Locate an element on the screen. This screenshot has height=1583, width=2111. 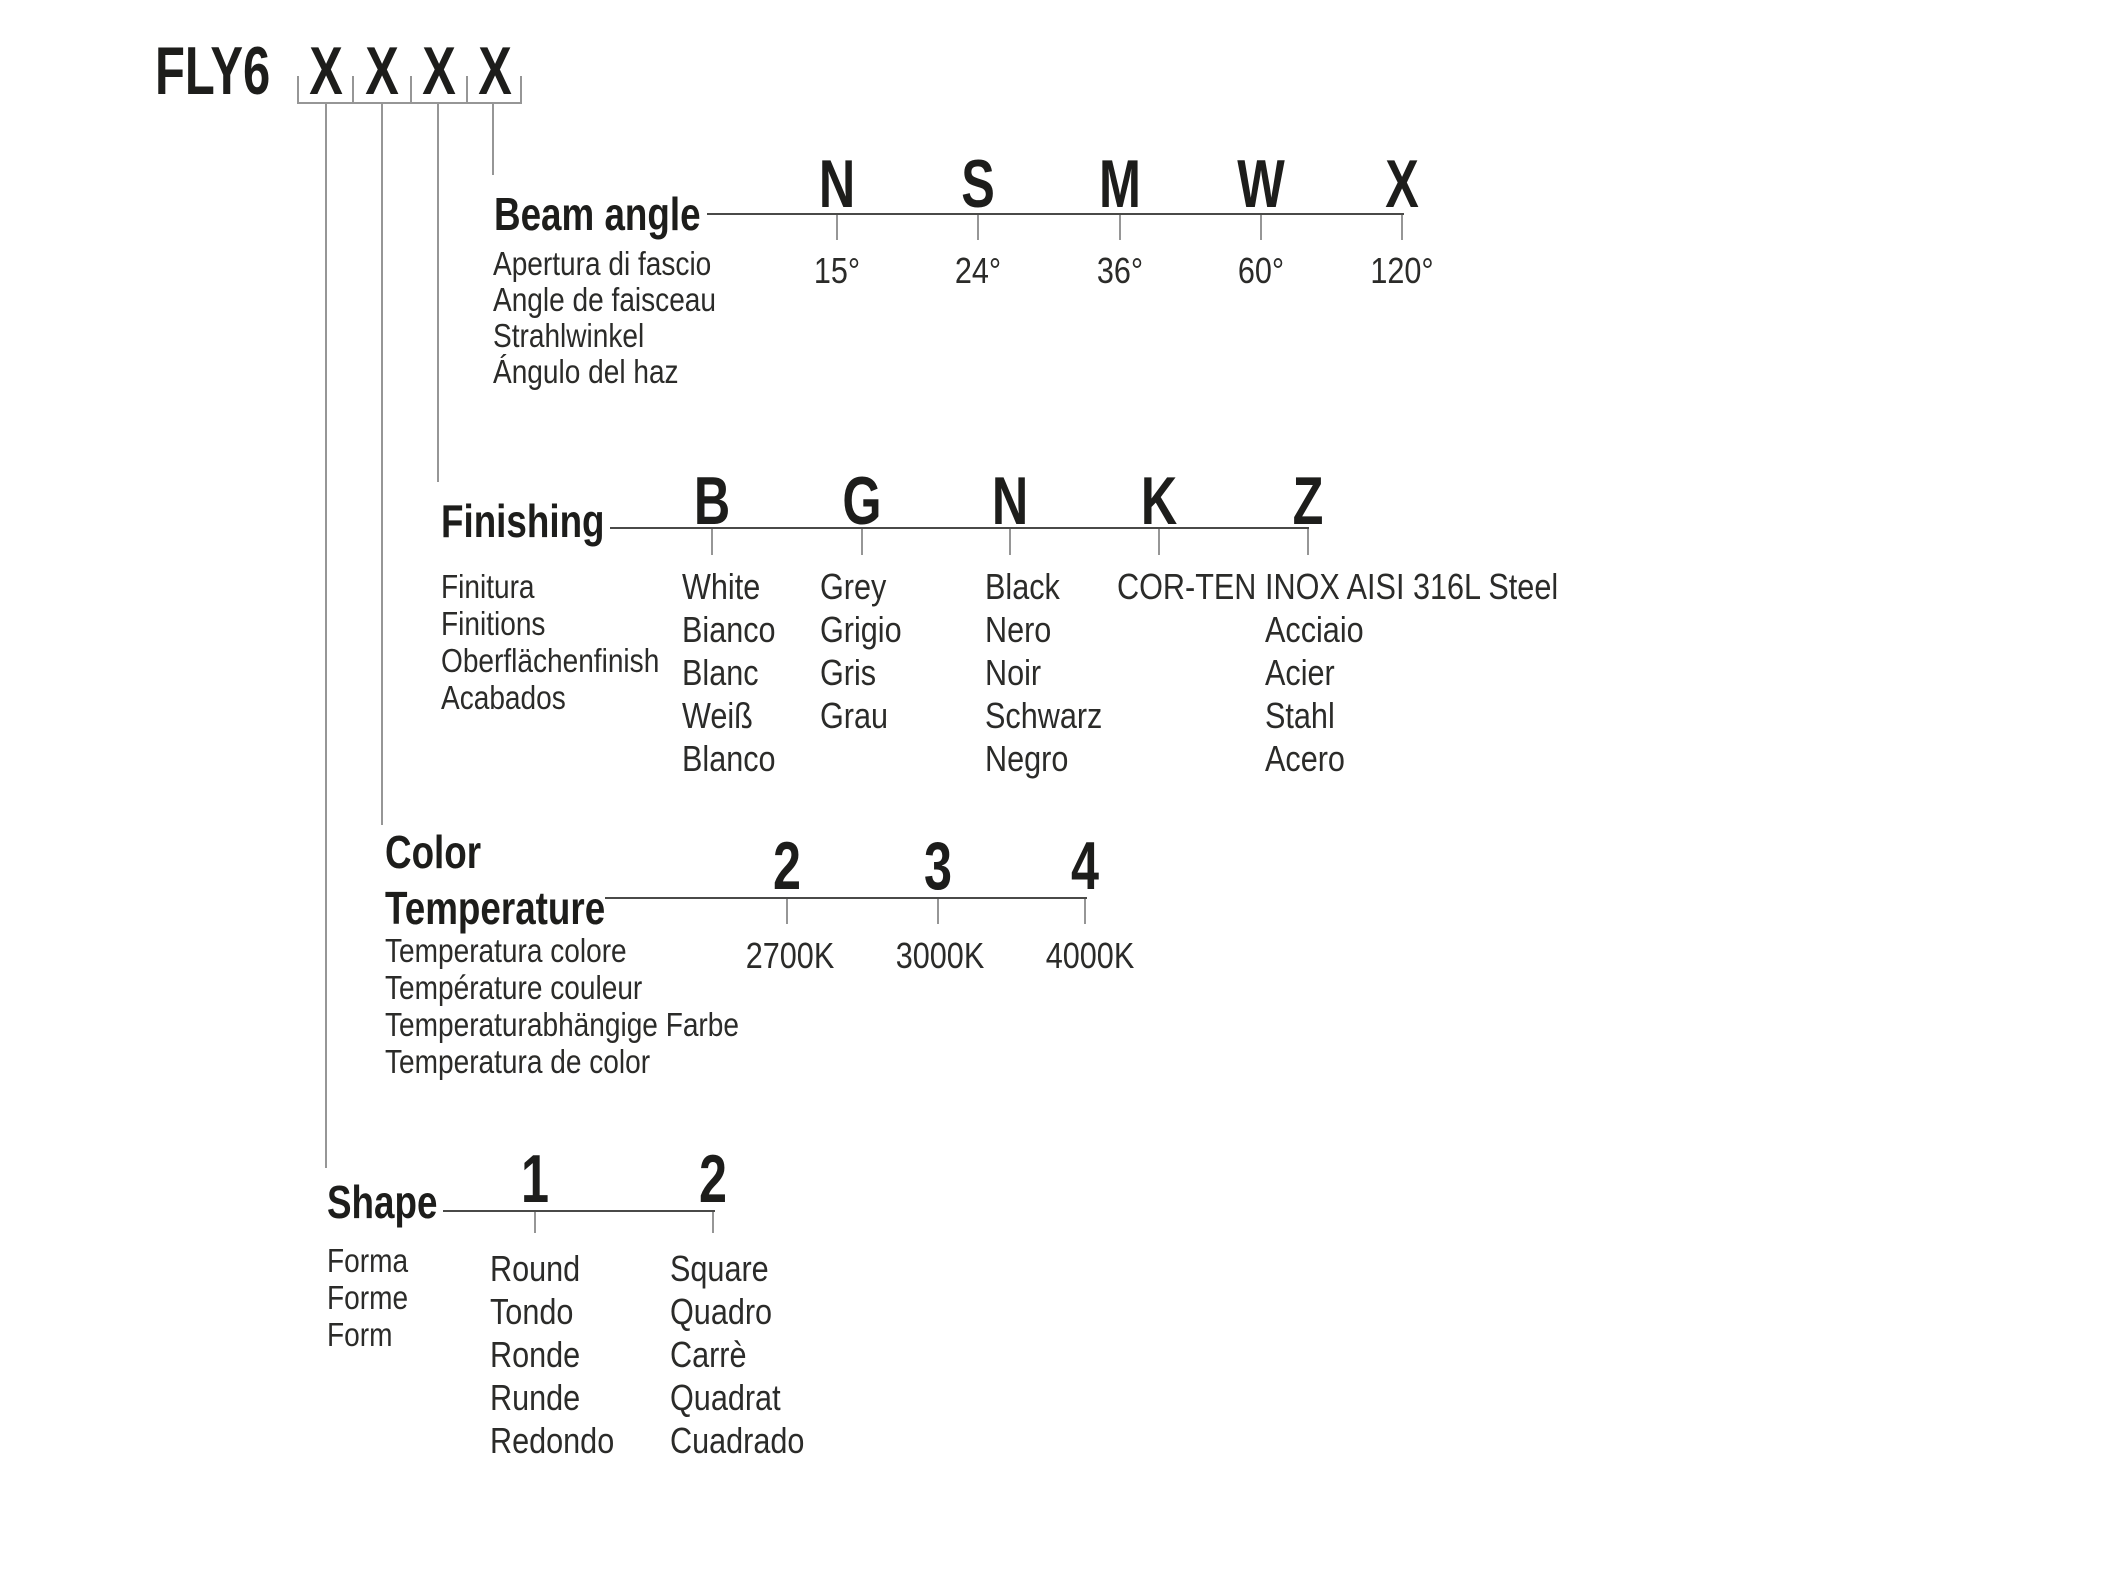
color-temperature-heading-line2: Temperature is located at coordinates (495, 907).